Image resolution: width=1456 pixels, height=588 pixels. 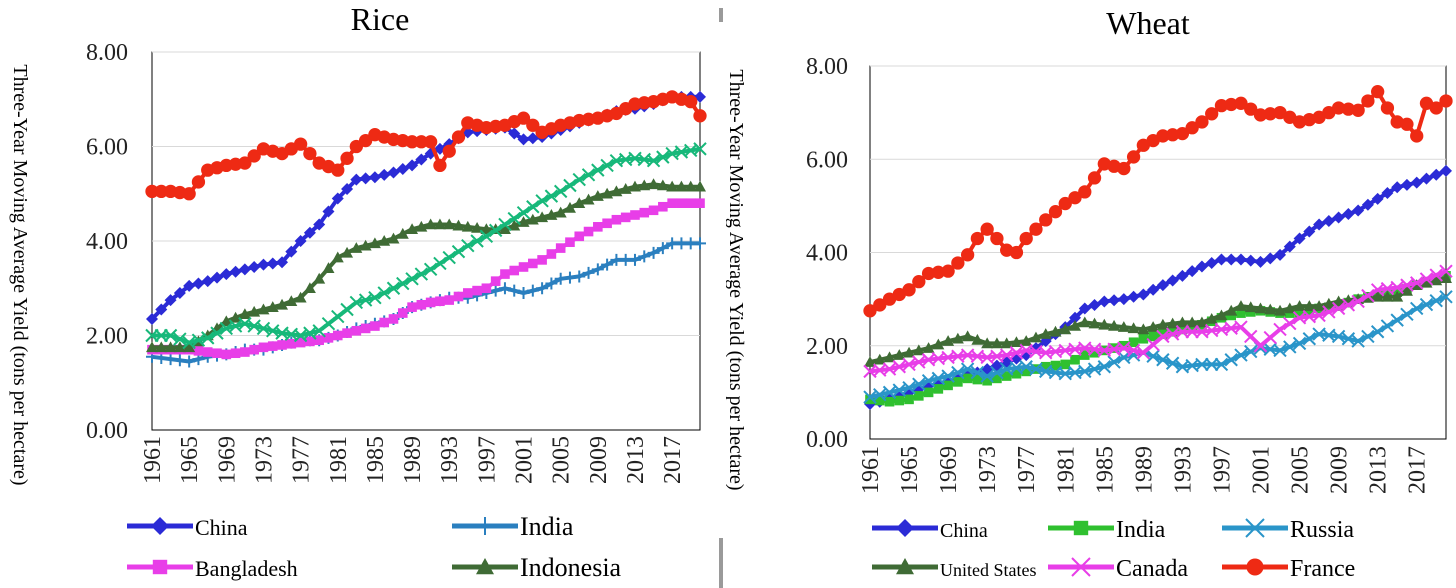 What do you see at coordinates (827, 347) in the screenshot?
I see `wheat-y-tick-label: 2.00` at bounding box center [827, 347].